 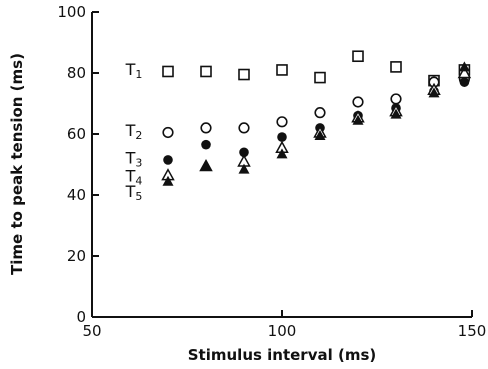 I want to click on series-label-subscript: 2, so click(x=138, y=135).